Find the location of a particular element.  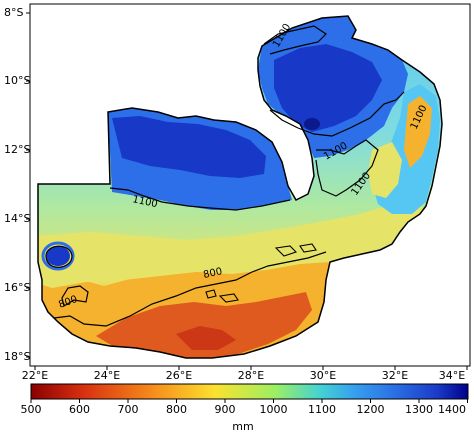

y-tick-label: 14°S is located at coordinates (17, 218).